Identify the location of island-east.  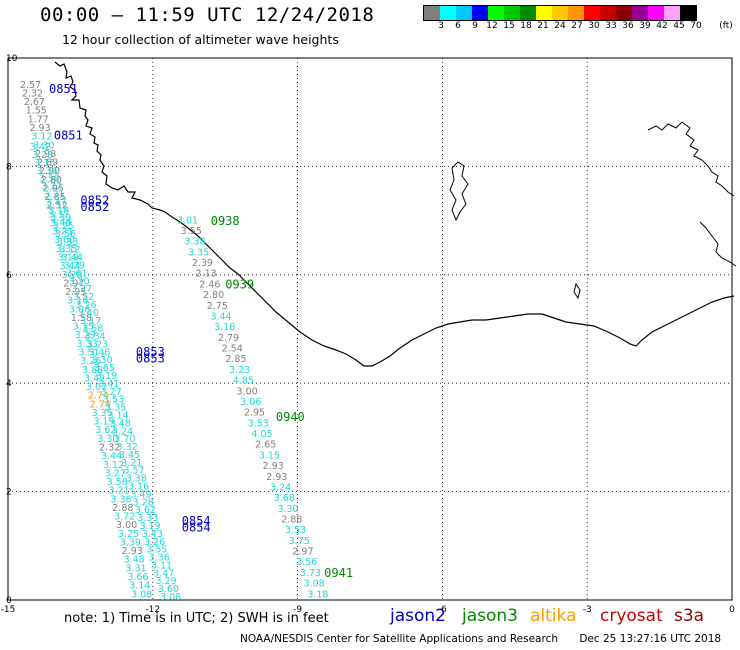
(718, 244).